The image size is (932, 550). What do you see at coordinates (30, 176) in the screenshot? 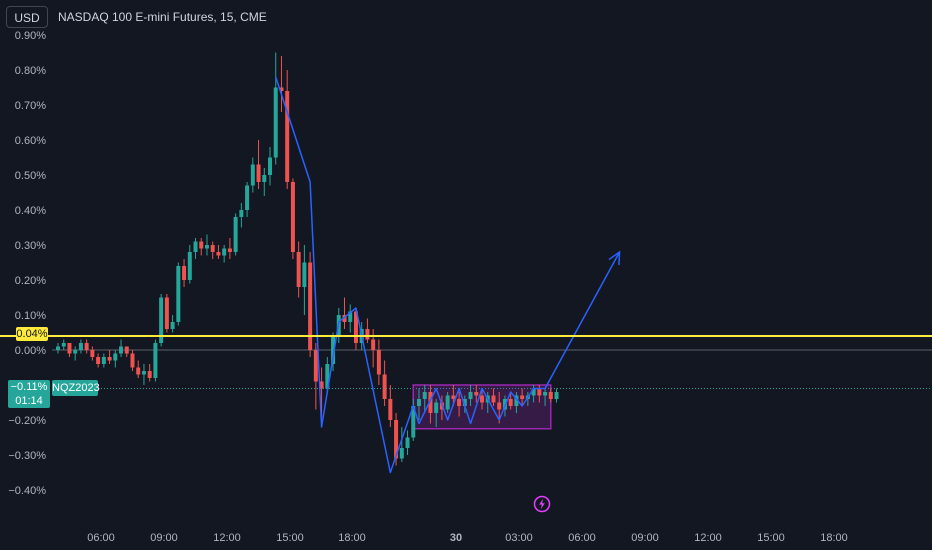
I see `y-tick-label: 0.50%` at bounding box center [30, 176].